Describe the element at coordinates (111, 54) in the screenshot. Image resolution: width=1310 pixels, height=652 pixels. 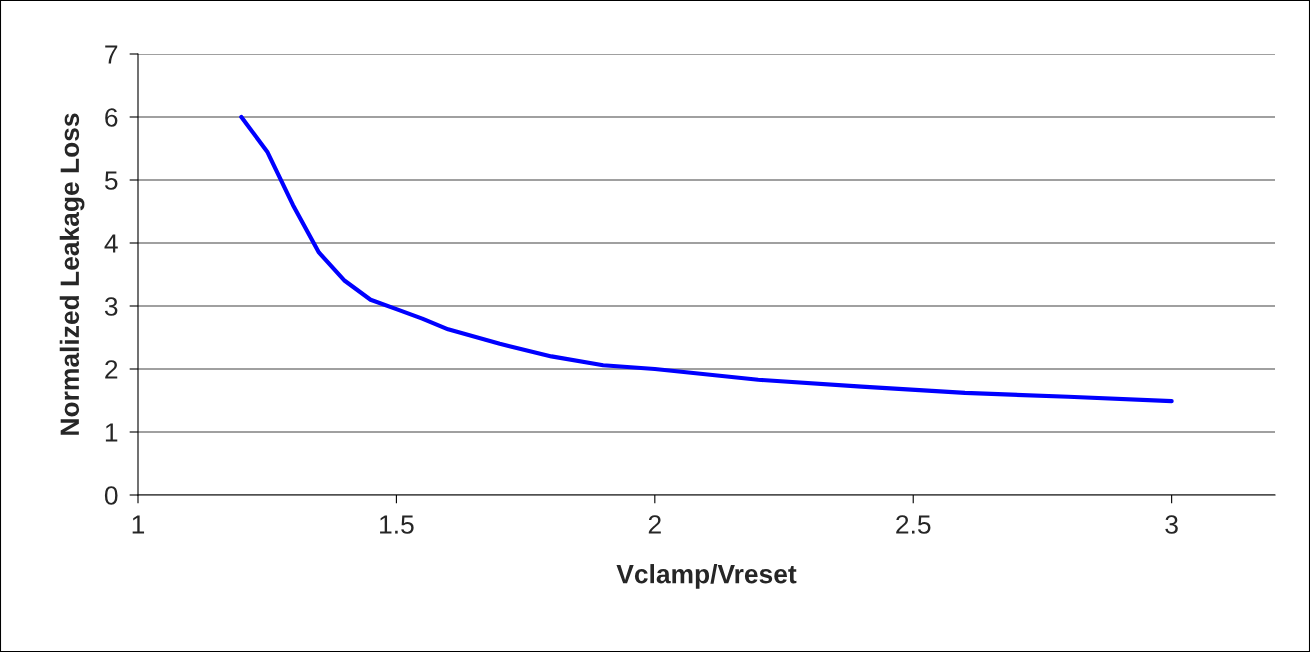
I see `y-tick-label: 7` at that location.